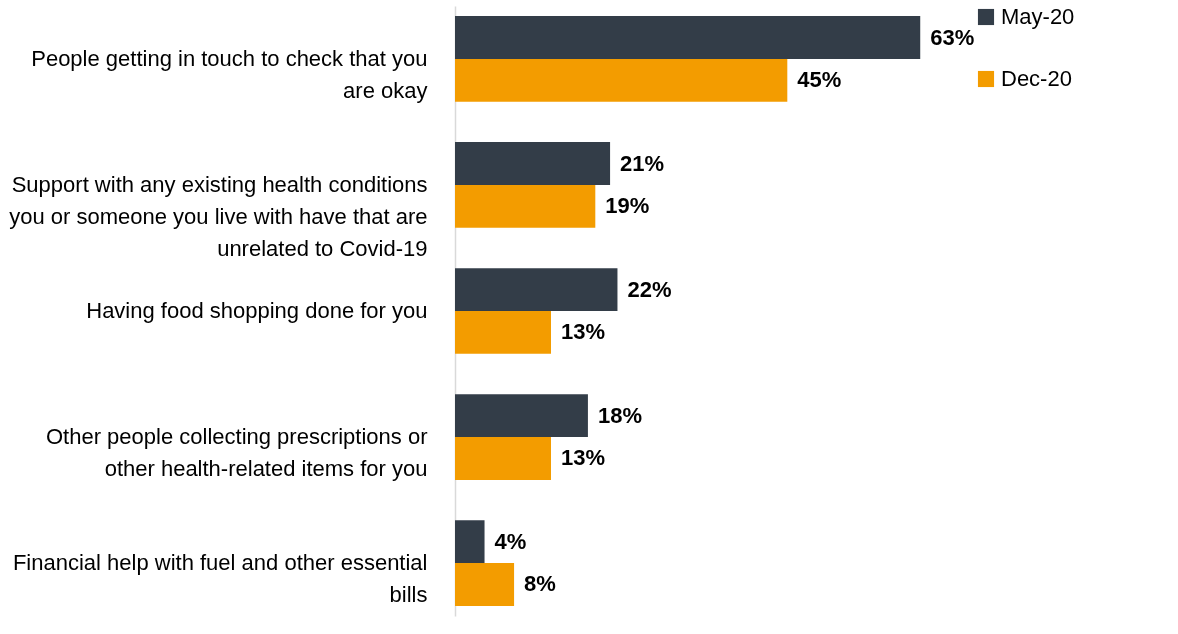 The height and width of the screenshot is (634, 1178). Describe the element at coordinates (819, 80) in the screenshot. I see `data-label: 45%` at that location.